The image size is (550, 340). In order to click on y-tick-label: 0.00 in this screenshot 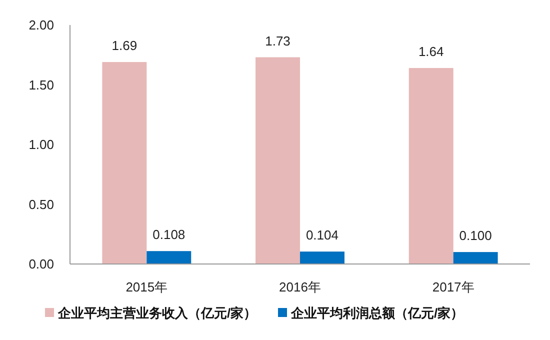, I will do `click(41, 264)`.